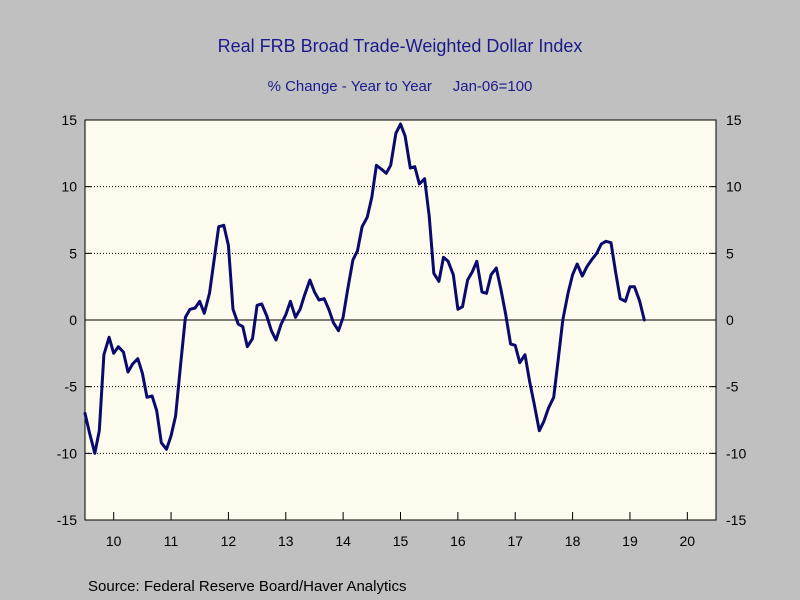  What do you see at coordinates (573, 541) in the screenshot?
I see `x-tick-label-18: 18` at bounding box center [573, 541].